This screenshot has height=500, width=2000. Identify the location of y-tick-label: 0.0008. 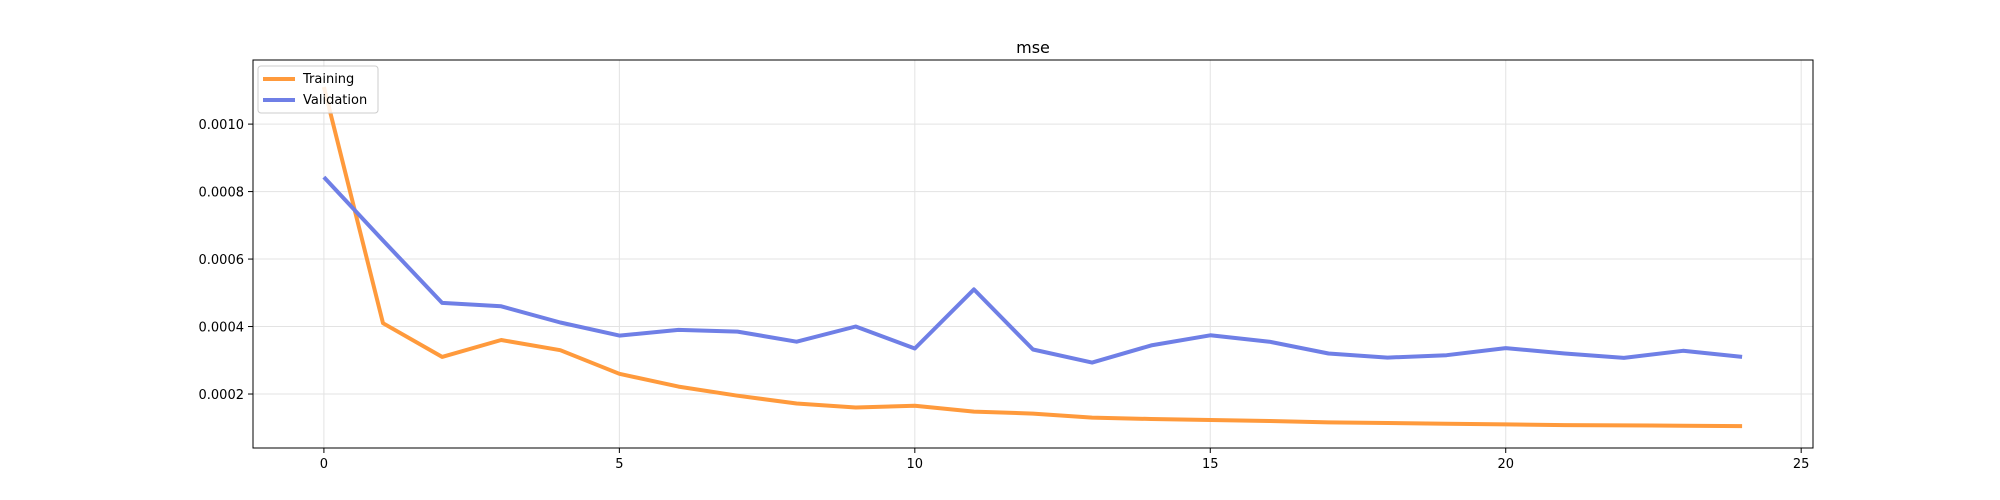
(222, 193).